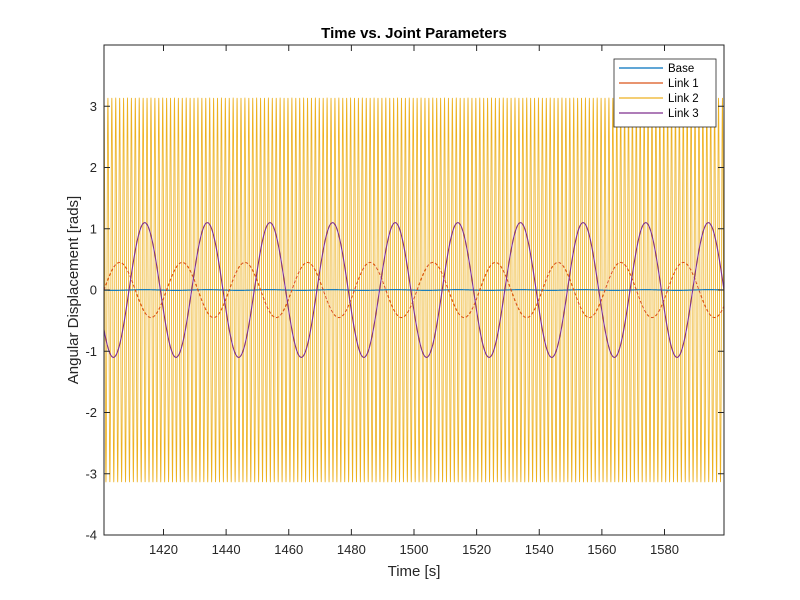 Image resolution: width=800 pixels, height=600 pixels. Describe the element at coordinates (683, 84) in the screenshot. I see `legend-label: Link 1` at that location.